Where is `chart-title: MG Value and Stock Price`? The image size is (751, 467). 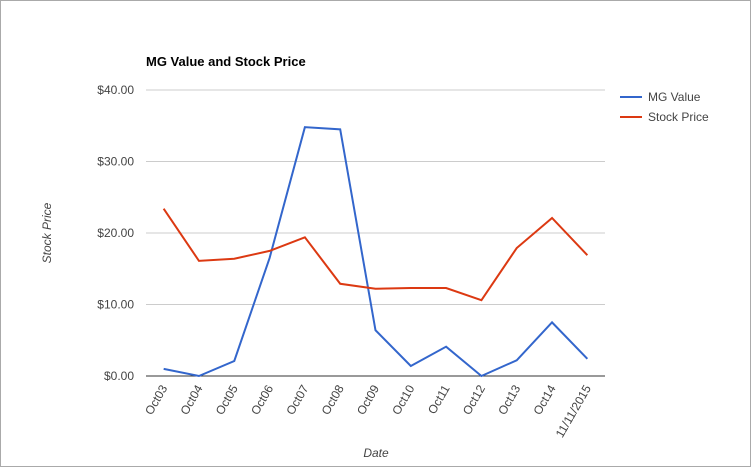
chart-title: MG Value and Stock Price is located at coordinates (226, 61).